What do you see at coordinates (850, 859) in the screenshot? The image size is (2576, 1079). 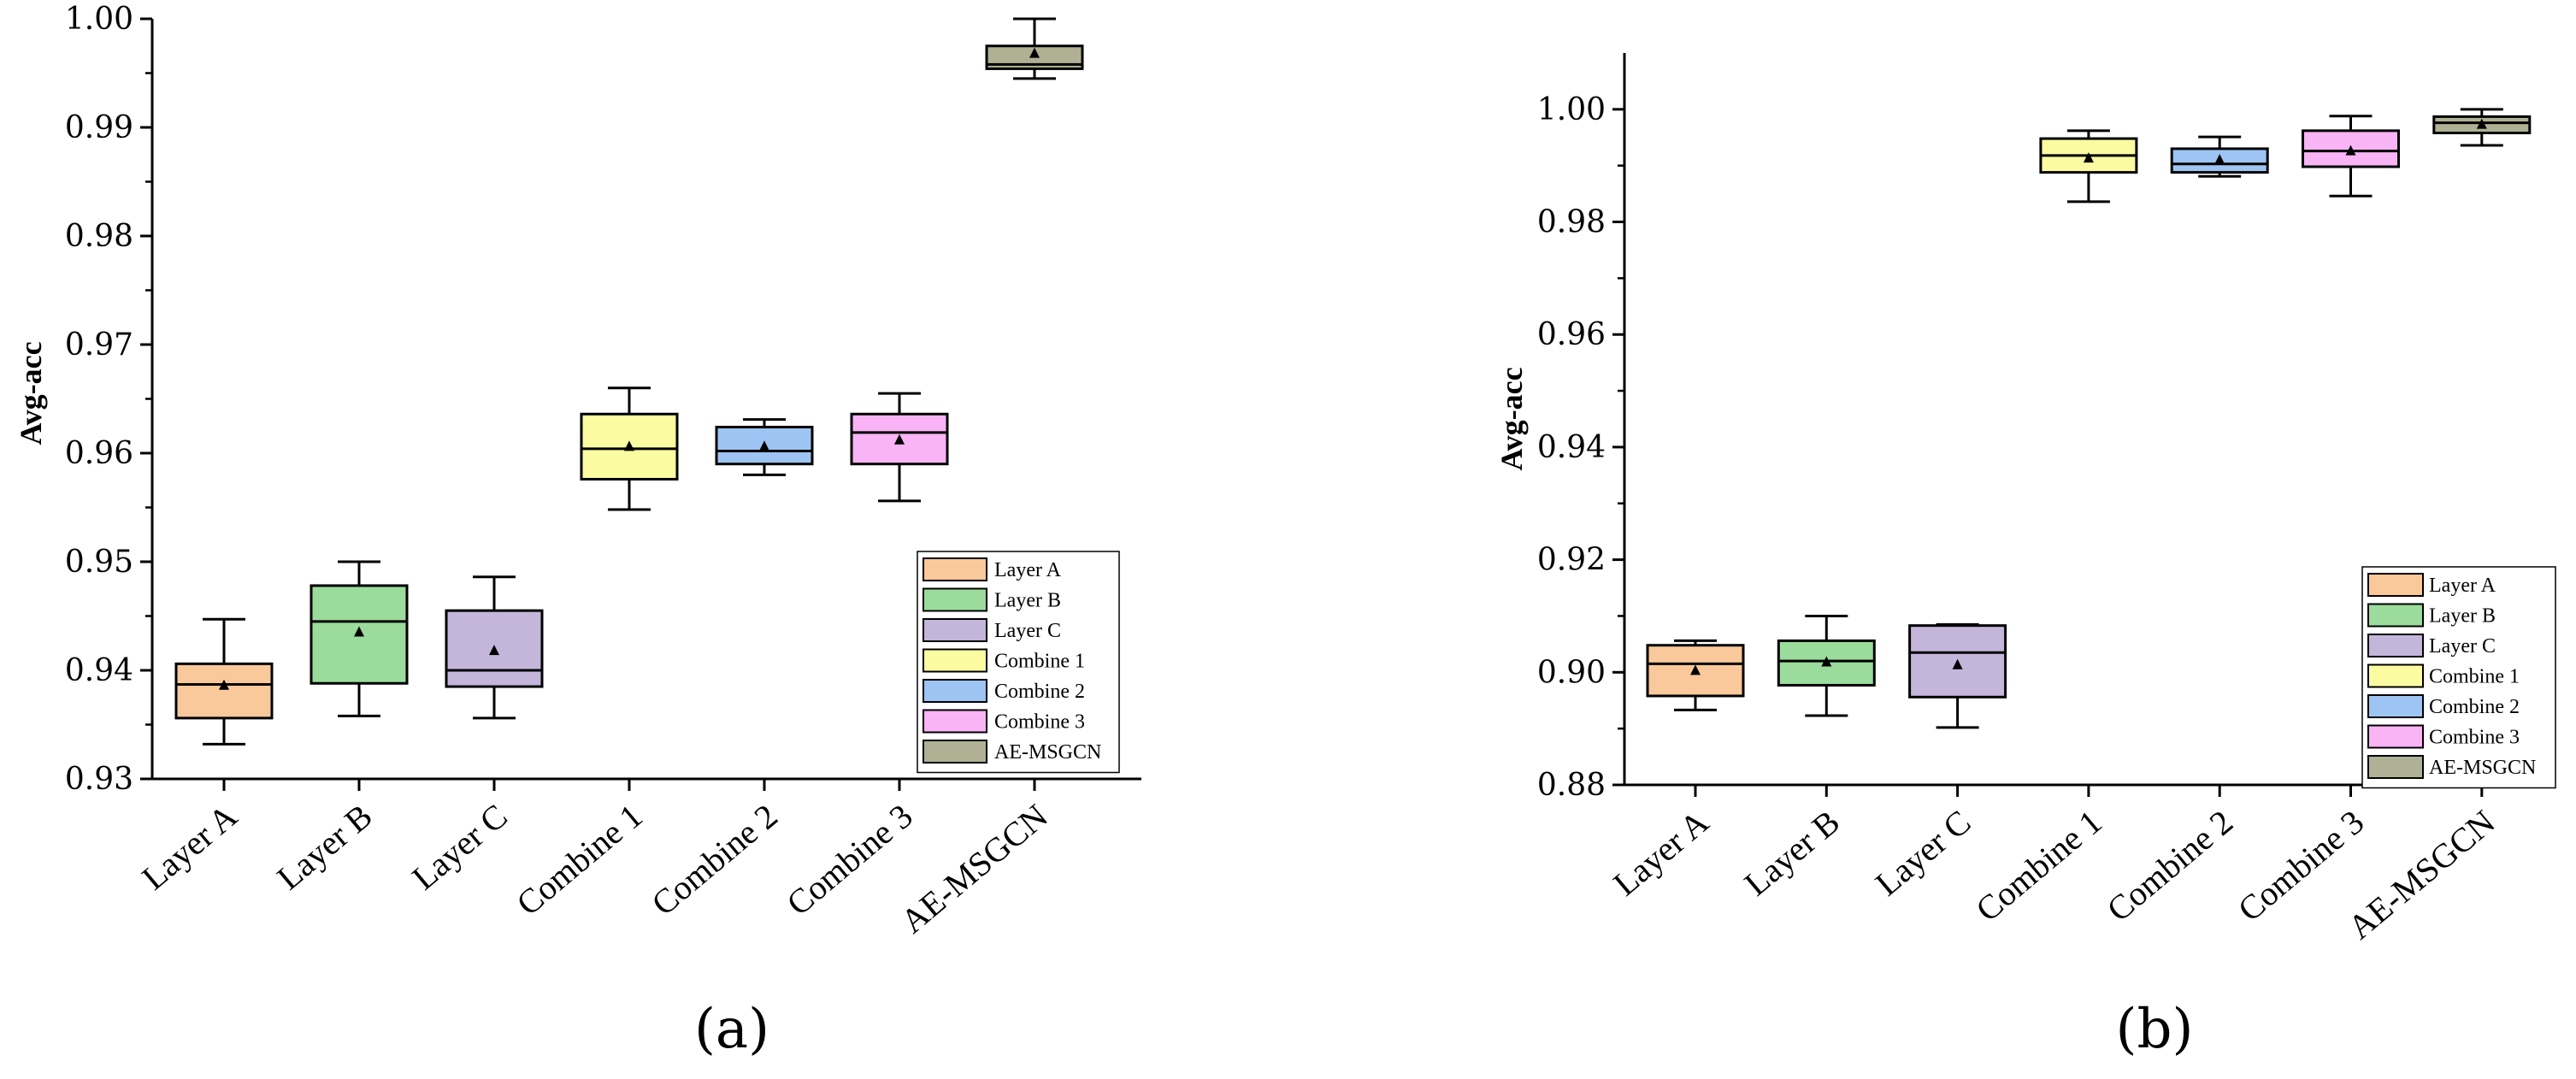 I see `panel-a-x-tick-label: Combine 3` at bounding box center [850, 859].